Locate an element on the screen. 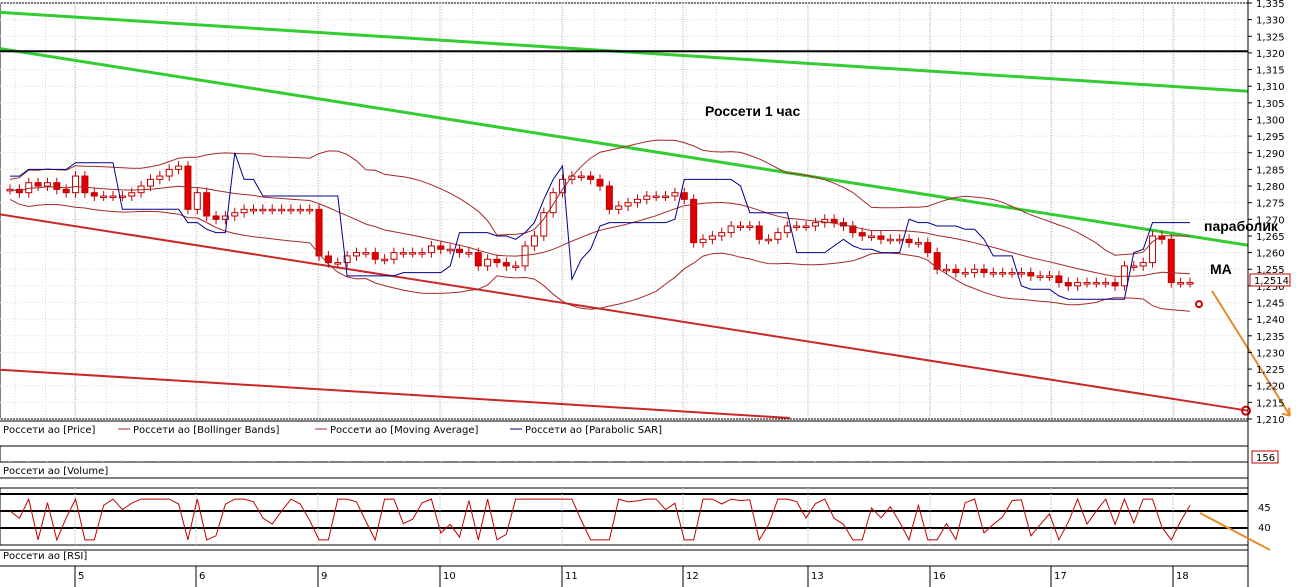  volume-value-box is located at coordinates (1265, 457).